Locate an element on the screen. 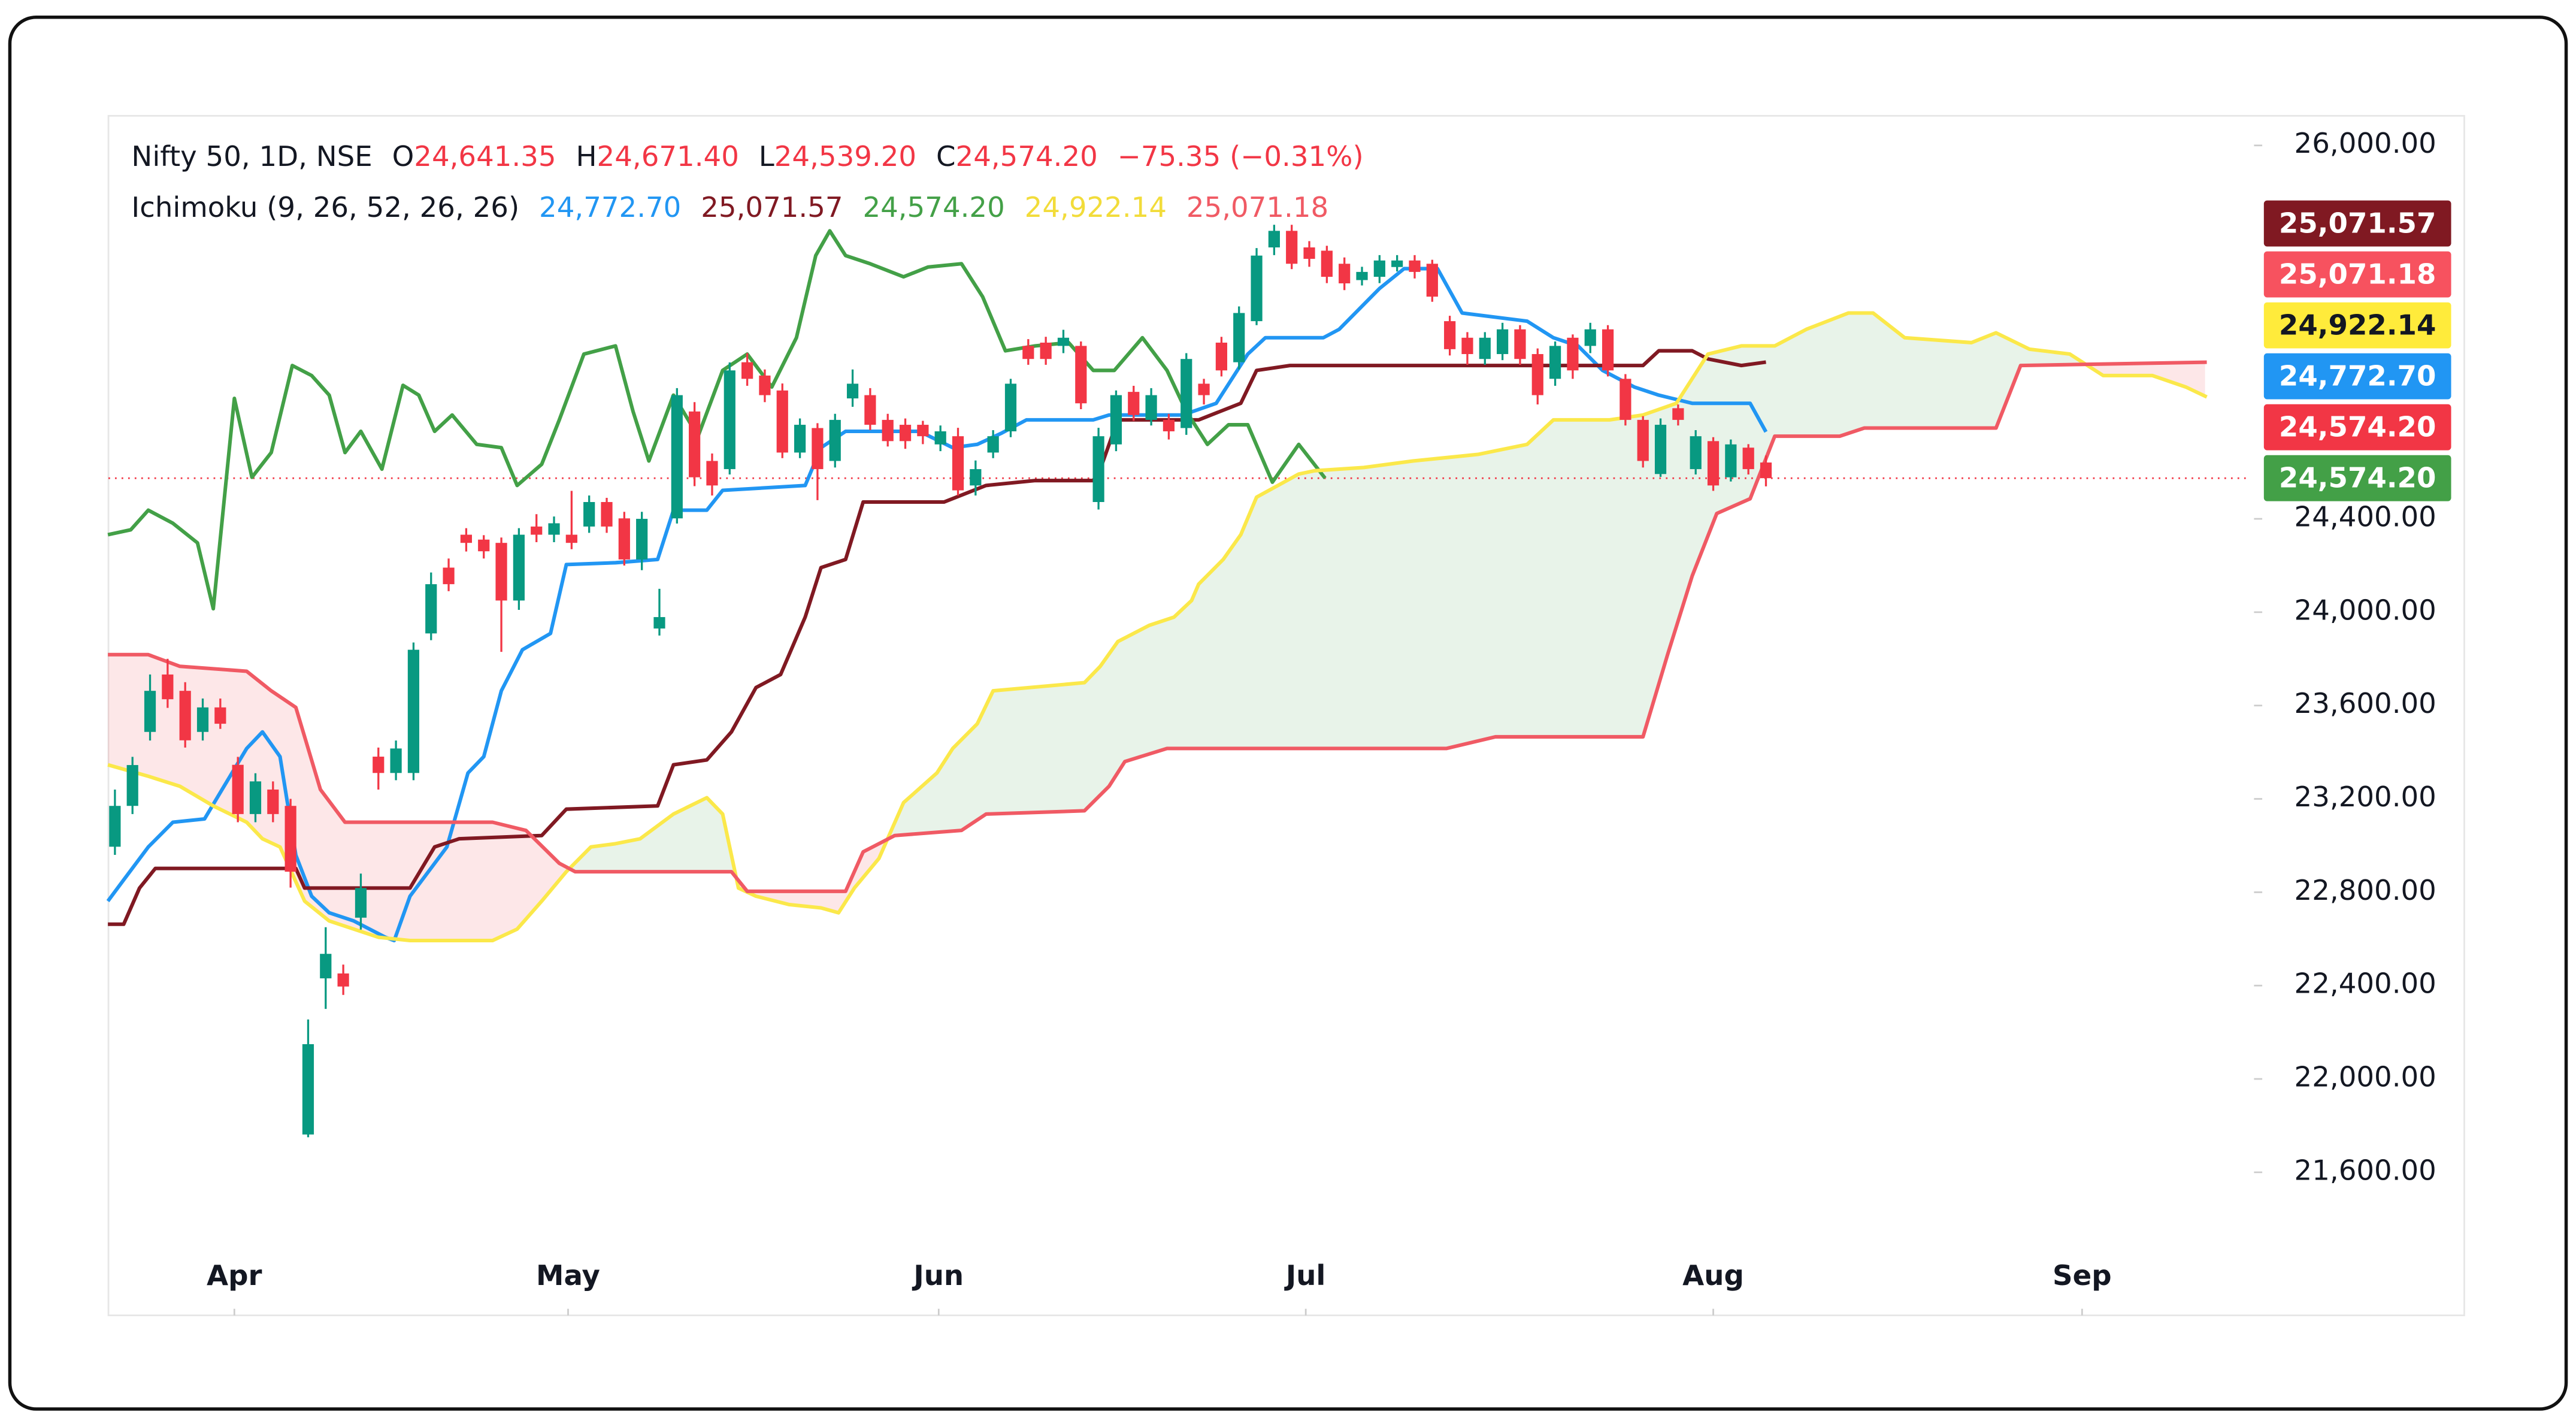  legend-text: 25,071.57 is located at coordinates (772, 207).